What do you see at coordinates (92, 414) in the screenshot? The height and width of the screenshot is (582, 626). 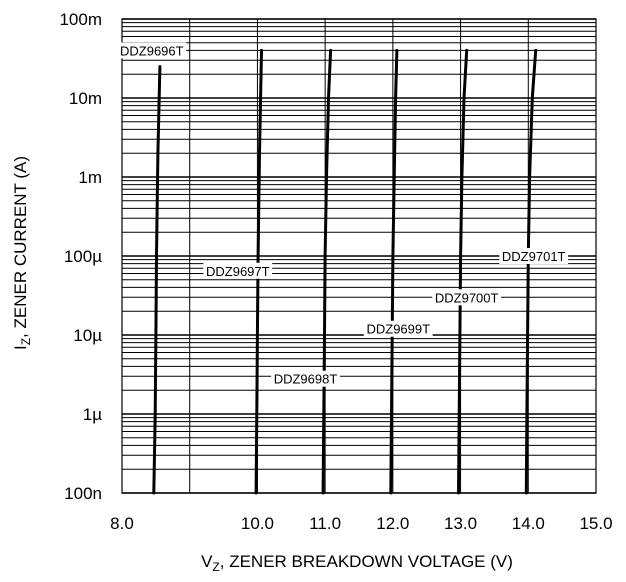 I see `y-tick-label: 1µ` at bounding box center [92, 414].